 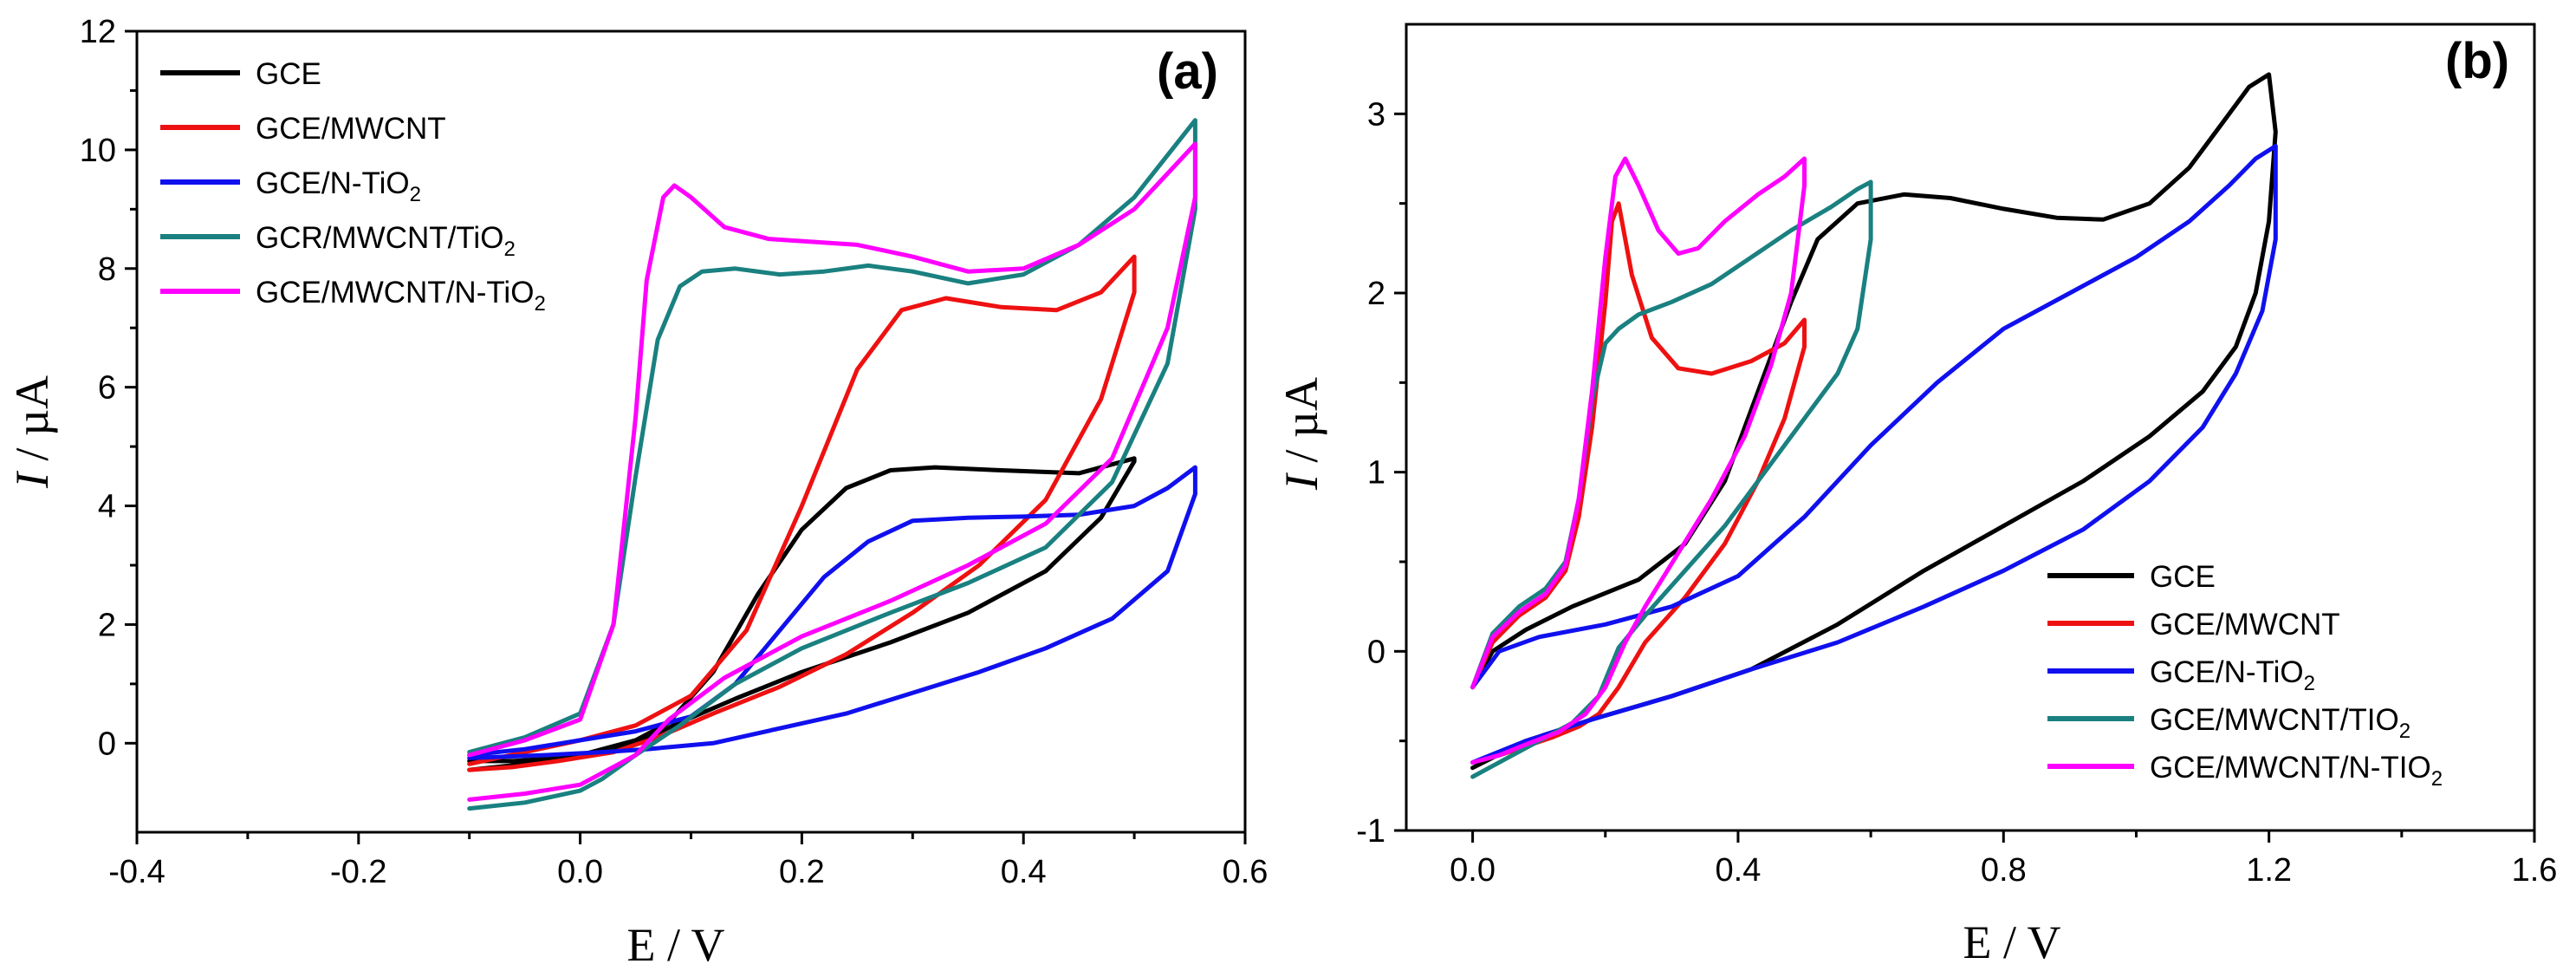 What do you see at coordinates (2269, 871) in the screenshot?
I see `x-tick-label: 1.2` at bounding box center [2269, 871].